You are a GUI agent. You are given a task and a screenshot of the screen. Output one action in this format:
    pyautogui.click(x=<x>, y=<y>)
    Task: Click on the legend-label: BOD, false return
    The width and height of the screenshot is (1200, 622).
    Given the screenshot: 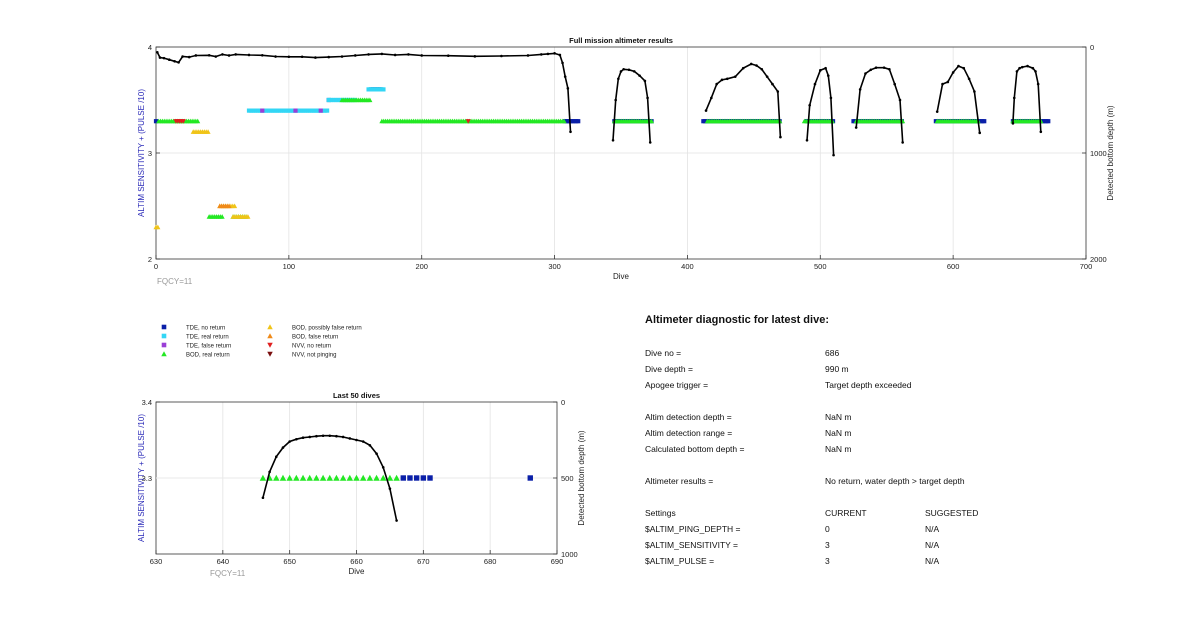 What is the action you would take?
    pyautogui.click(x=315, y=338)
    